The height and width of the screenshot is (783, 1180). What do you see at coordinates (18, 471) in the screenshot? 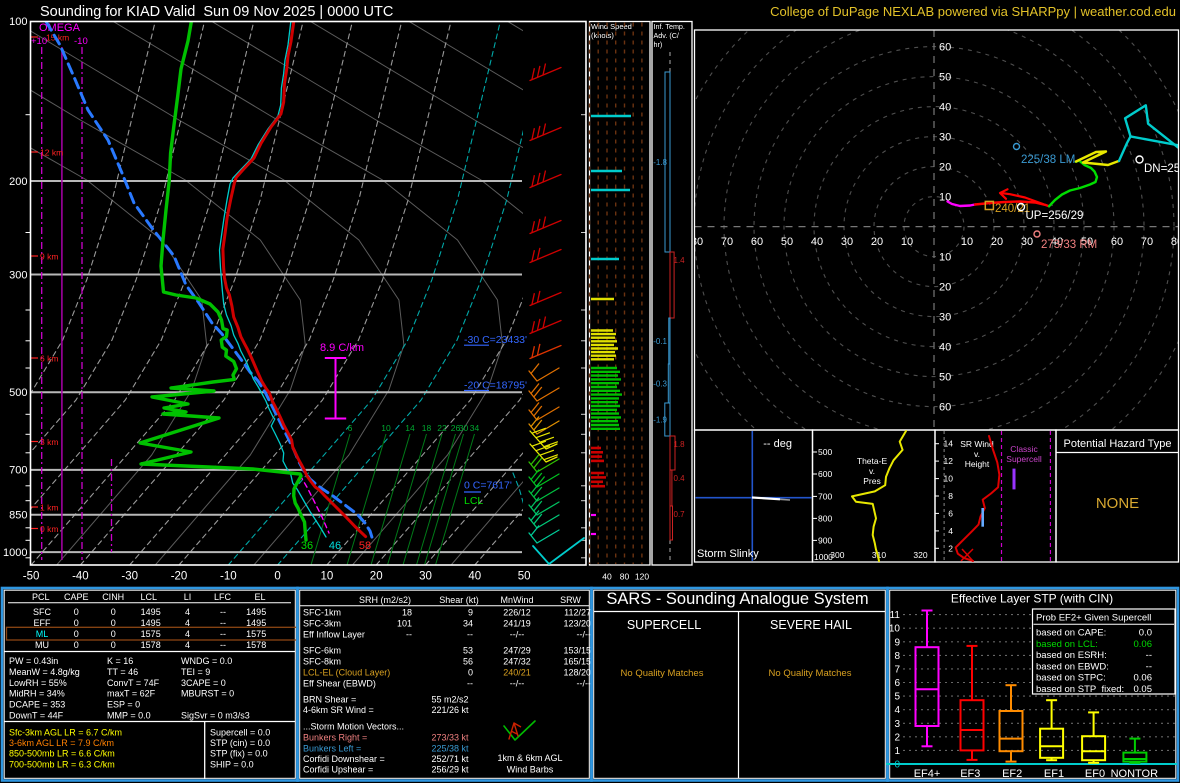
I see `svg-text: 700` at bounding box center [18, 471].